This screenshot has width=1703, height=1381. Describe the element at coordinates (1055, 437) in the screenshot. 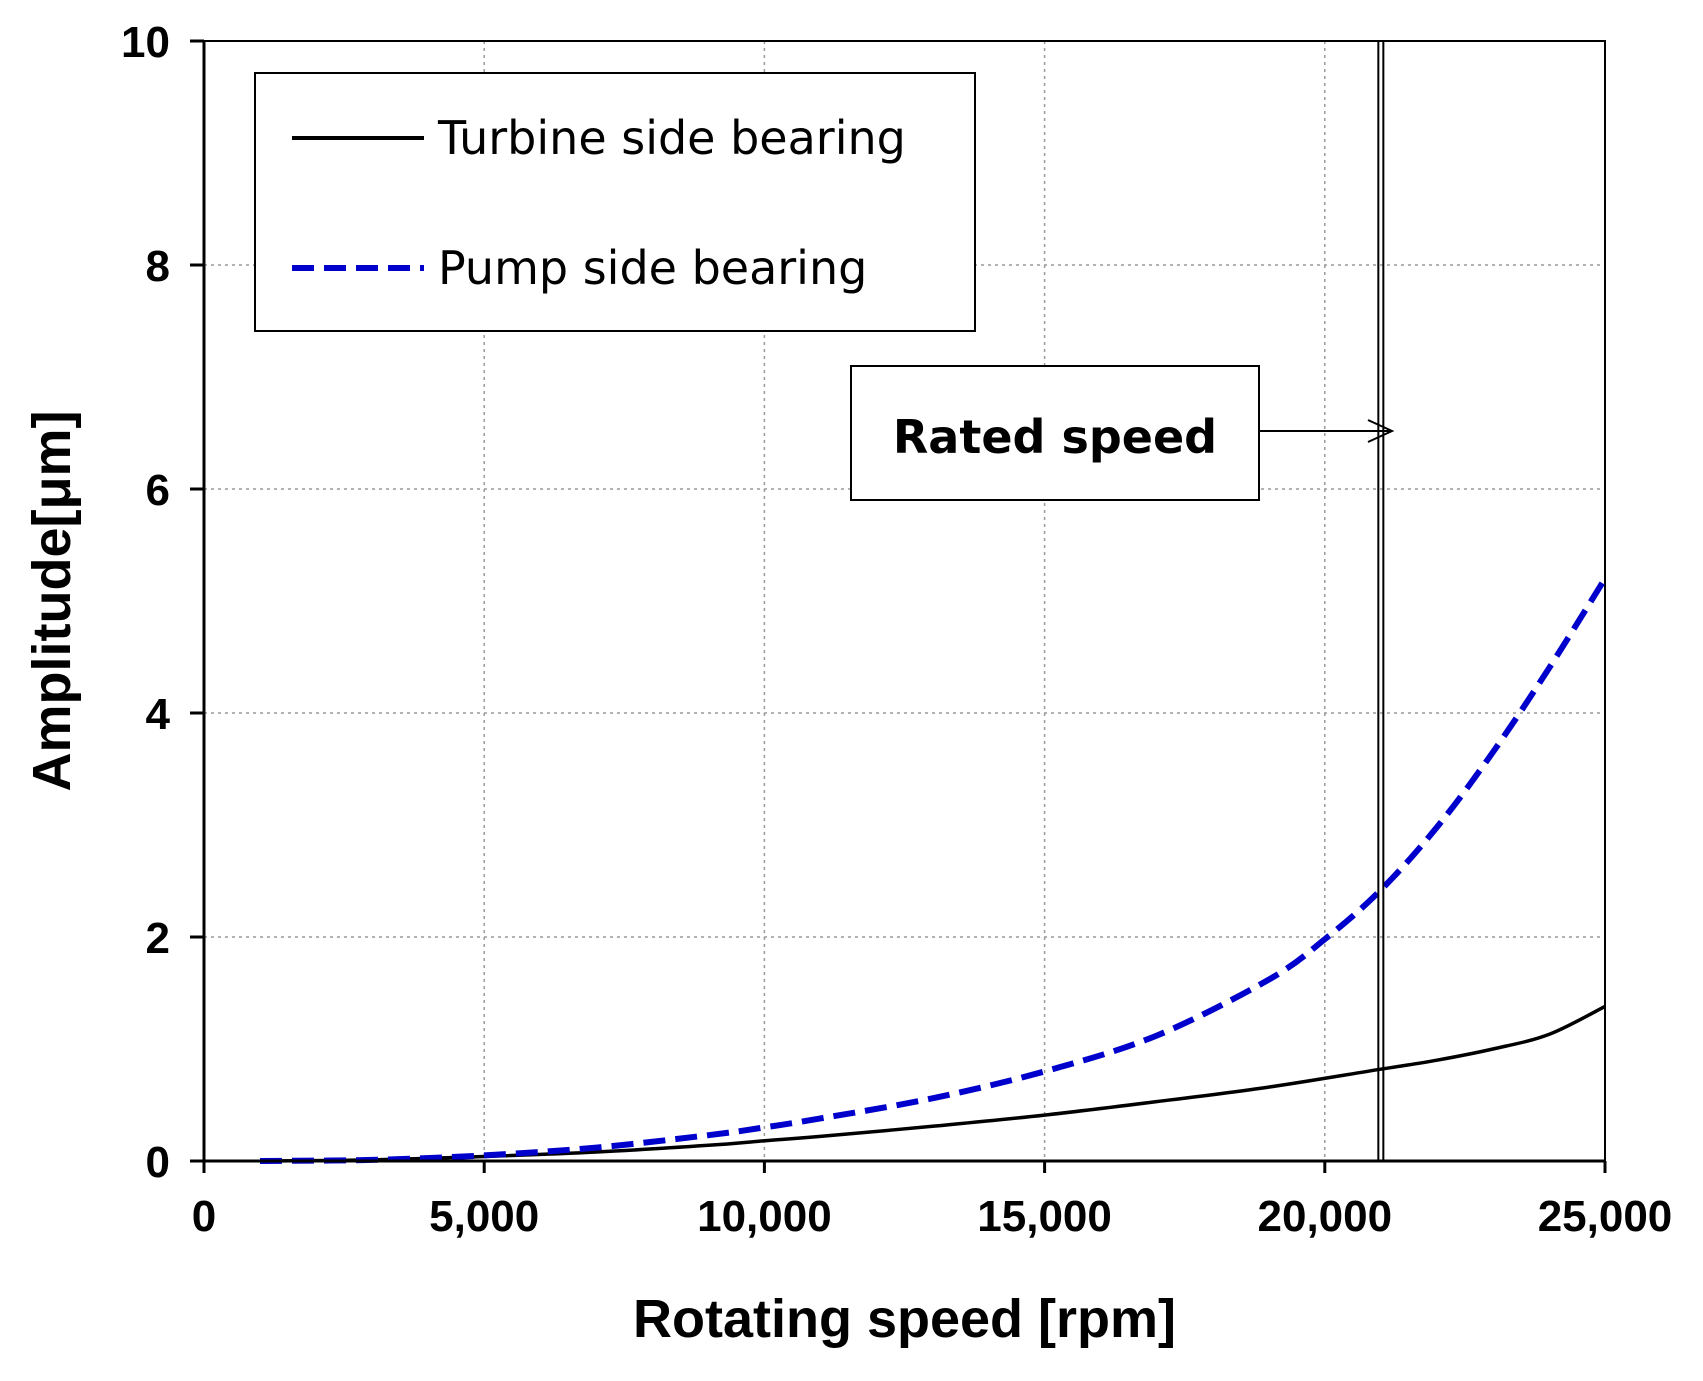

I see `rated-speed-label: Rated speed` at that location.